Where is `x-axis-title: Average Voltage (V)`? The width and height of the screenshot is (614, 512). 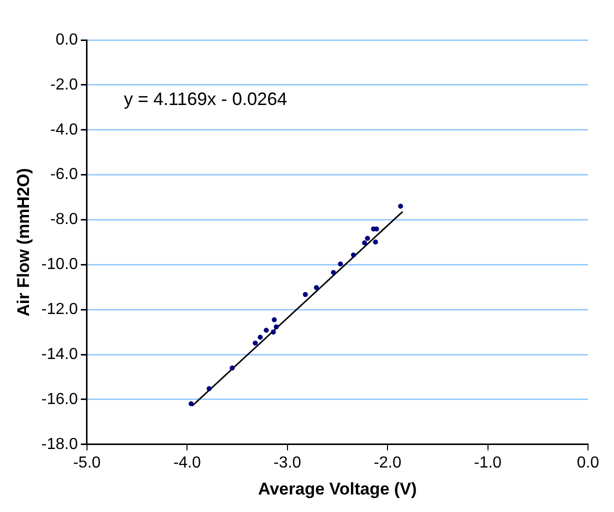 x-axis-title: Average Voltage (V) is located at coordinates (337, 488).